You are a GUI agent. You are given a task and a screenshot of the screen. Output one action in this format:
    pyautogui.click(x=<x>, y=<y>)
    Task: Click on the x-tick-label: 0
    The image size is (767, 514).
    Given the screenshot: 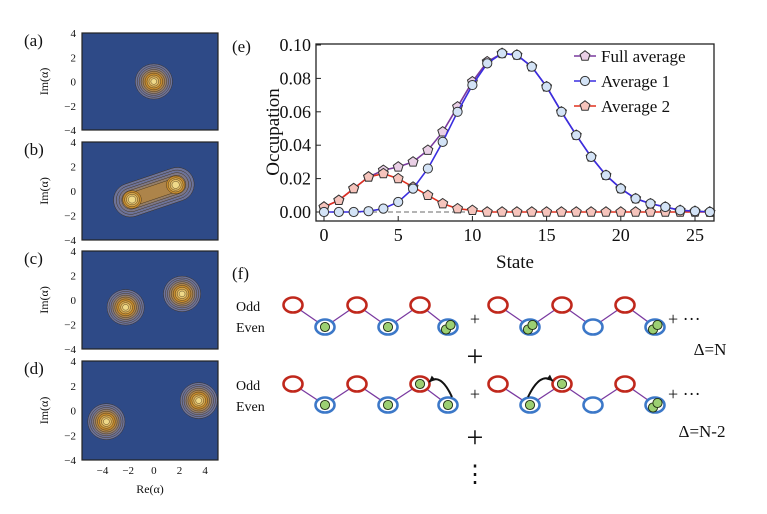 What is the action you would take?
    pyautogui.click(x=324, y=235)
    